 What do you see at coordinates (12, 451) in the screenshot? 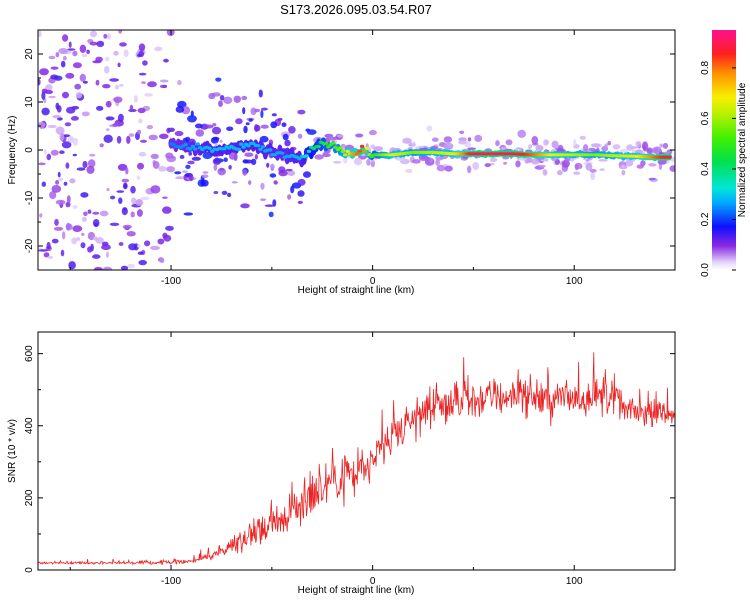
I see `snr-y-label: SNR (10 * v/v)` at bounding box center [12, 451].